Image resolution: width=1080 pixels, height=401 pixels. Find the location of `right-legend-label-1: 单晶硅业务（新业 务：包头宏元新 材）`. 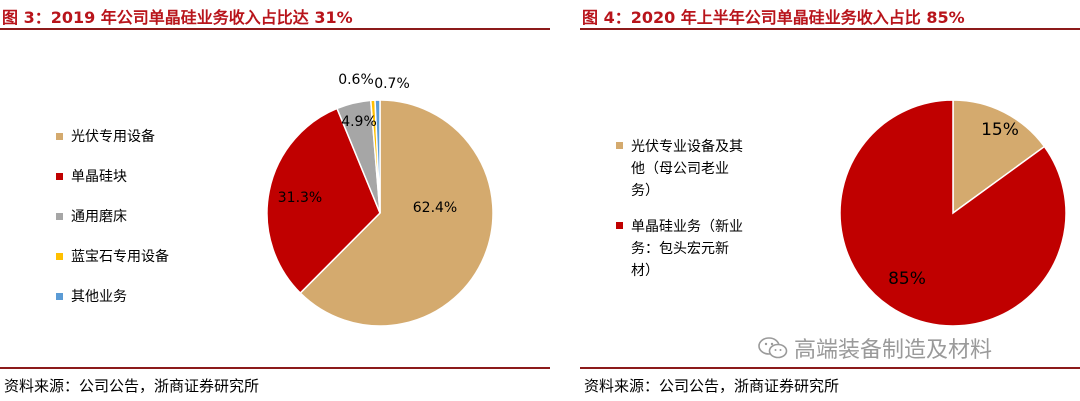

right-legend-label-1: 单晶硅业务（新业 务：包头宏元新 材） is located at coordinates (687, 249).